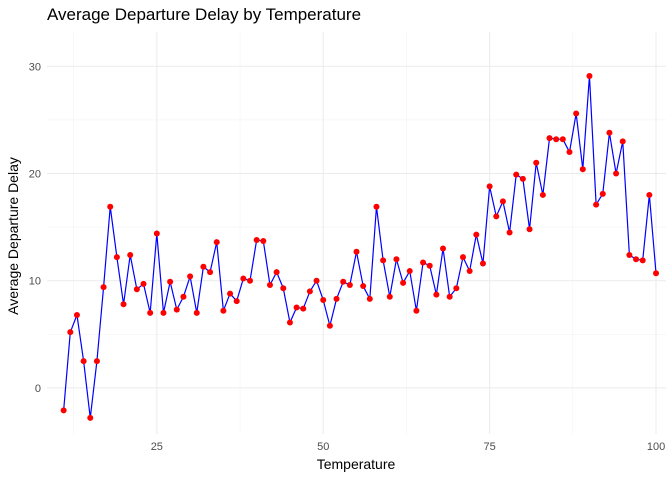 This screenshot has height=480, width=672. I want to click on y-axis-title: Average Departure Delay, so click(13, 236).